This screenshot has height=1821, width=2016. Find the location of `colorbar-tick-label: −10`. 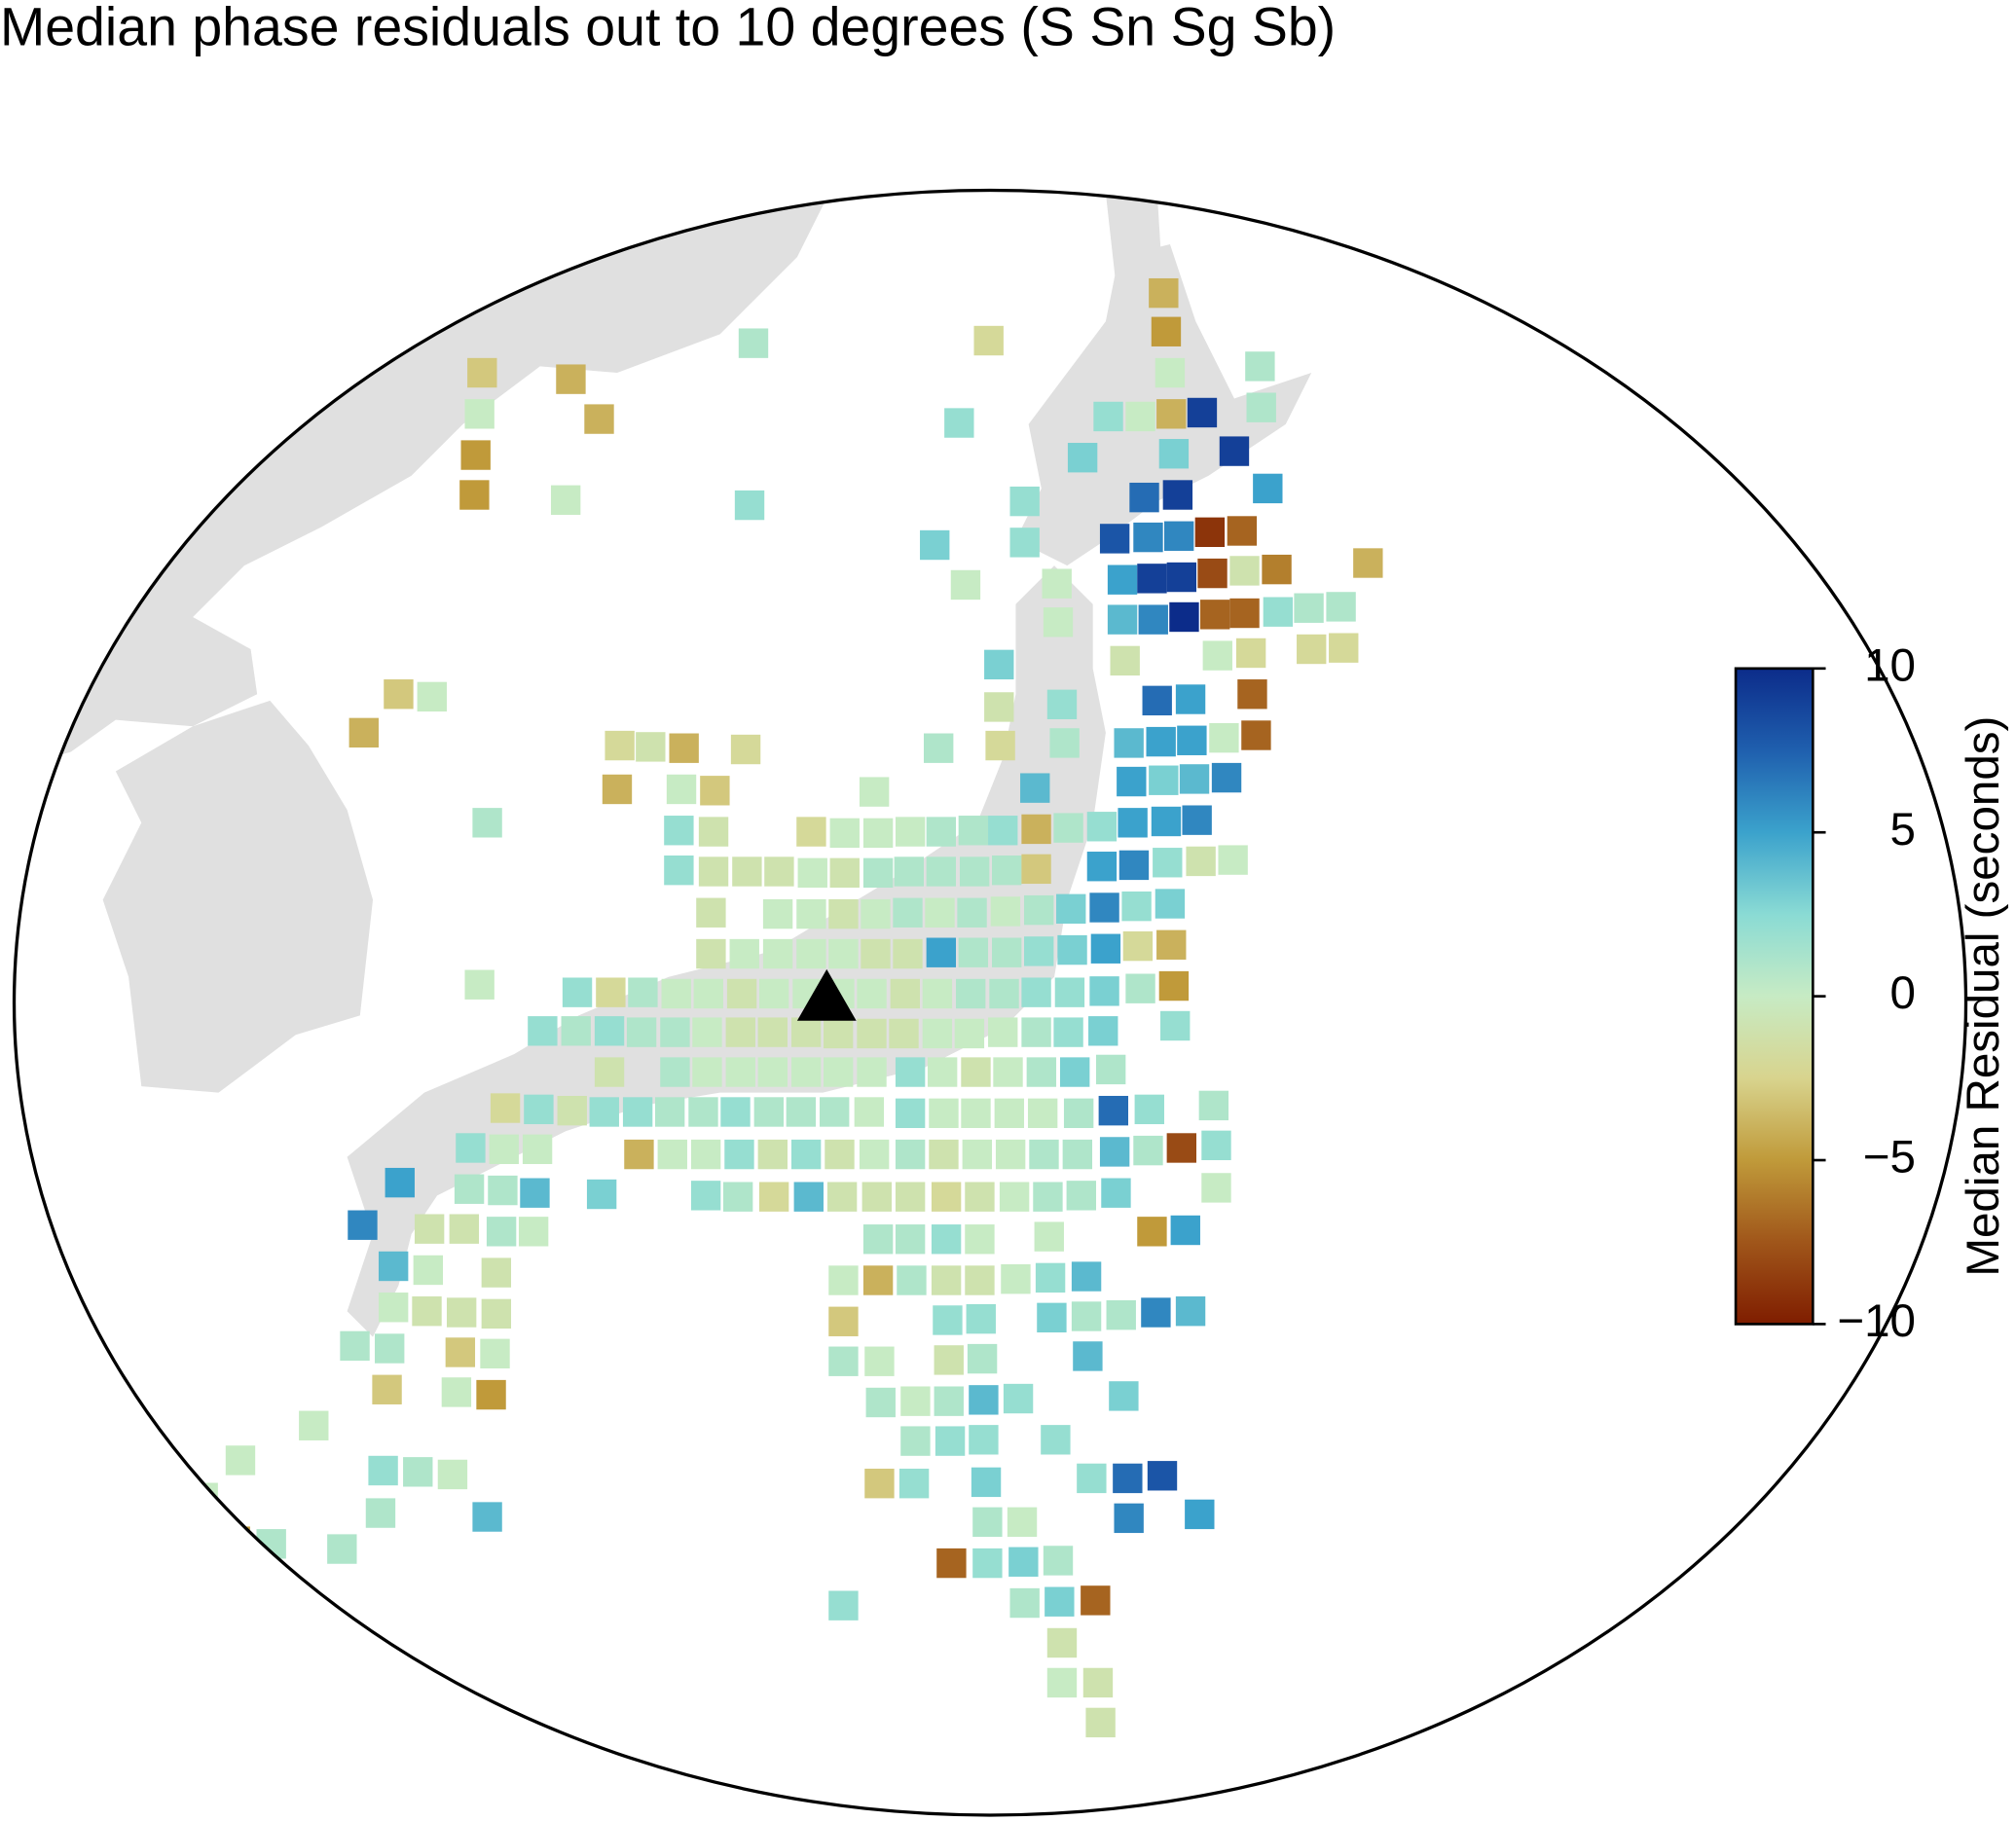

colorbar-tick-label: −10 is located at coordinates (1876, 1321).